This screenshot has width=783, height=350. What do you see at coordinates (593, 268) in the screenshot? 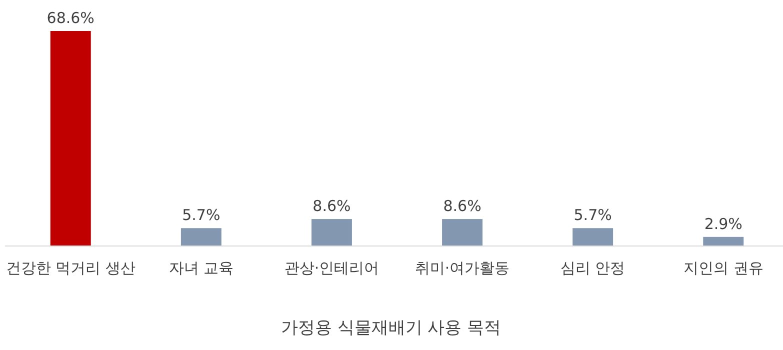
I see `x-tick-label: 심리 안정` at bounding box center [593, 268].